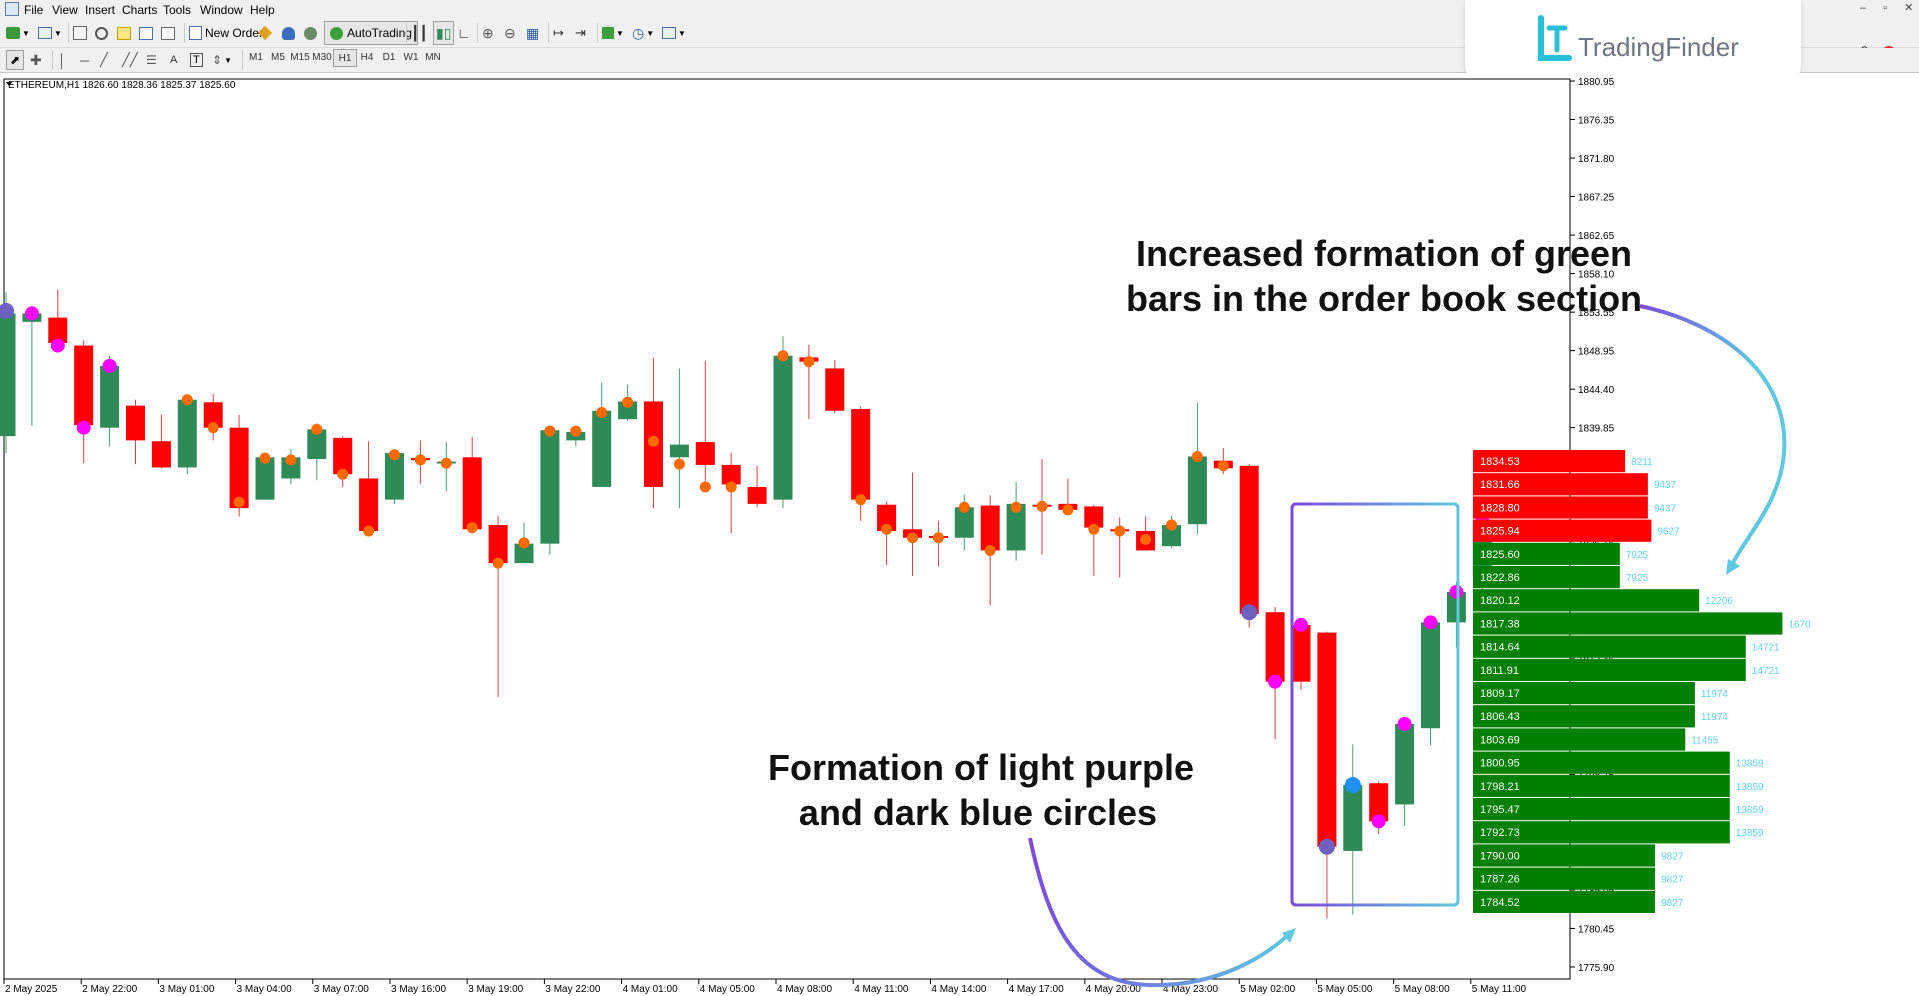 The image size is (1919, 996). Describe the element at coordinates (151, 60) in the screenshot. I see `fibonacci-button: ☰` at that location.